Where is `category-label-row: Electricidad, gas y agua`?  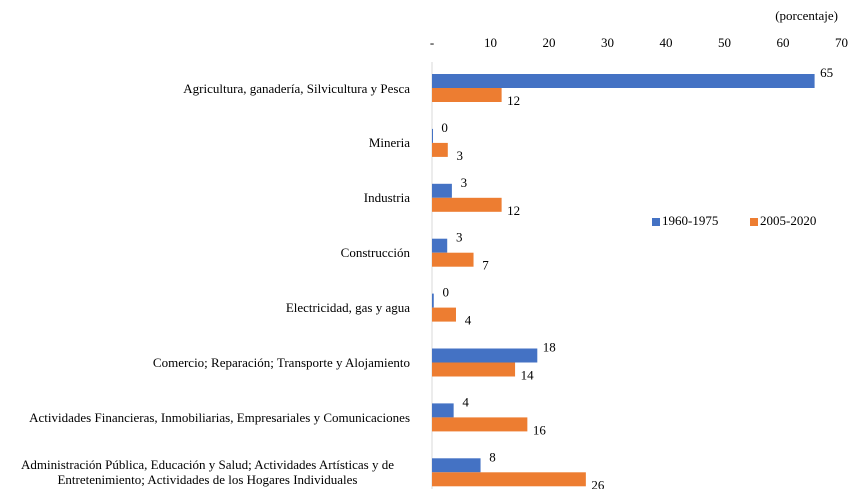 category-label-row: Electricidad, gas y agua is located at coordinates (207, 308).